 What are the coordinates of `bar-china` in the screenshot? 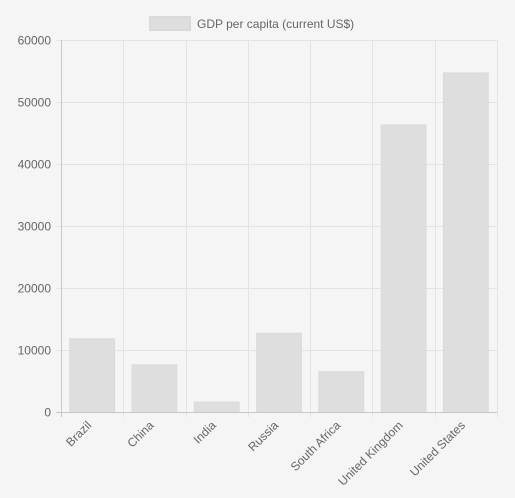 It's located at (154, 388).